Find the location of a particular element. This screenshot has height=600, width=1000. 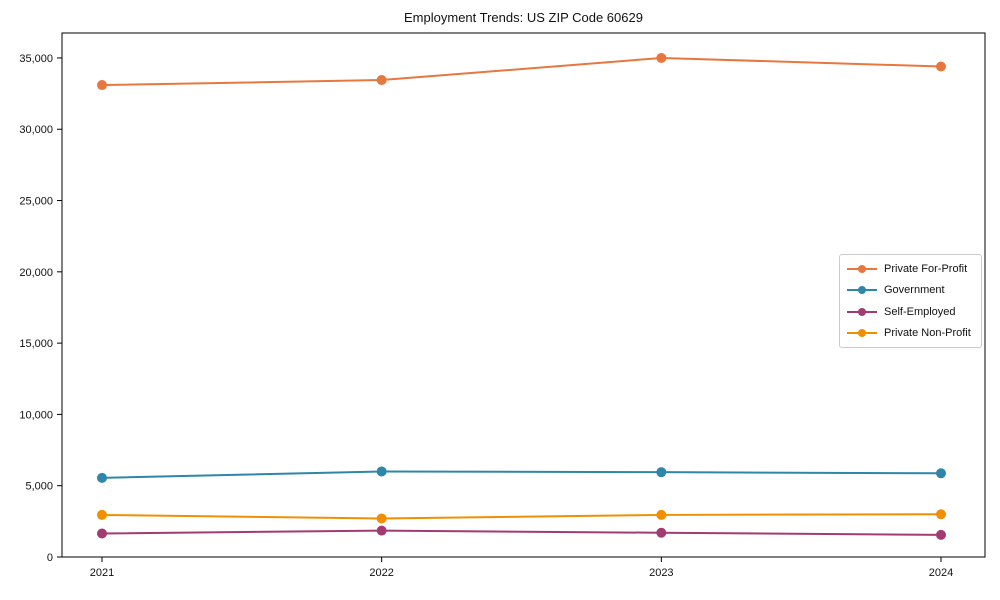

legend-label: Private Non-Profit is located at coordinates (927, 333).